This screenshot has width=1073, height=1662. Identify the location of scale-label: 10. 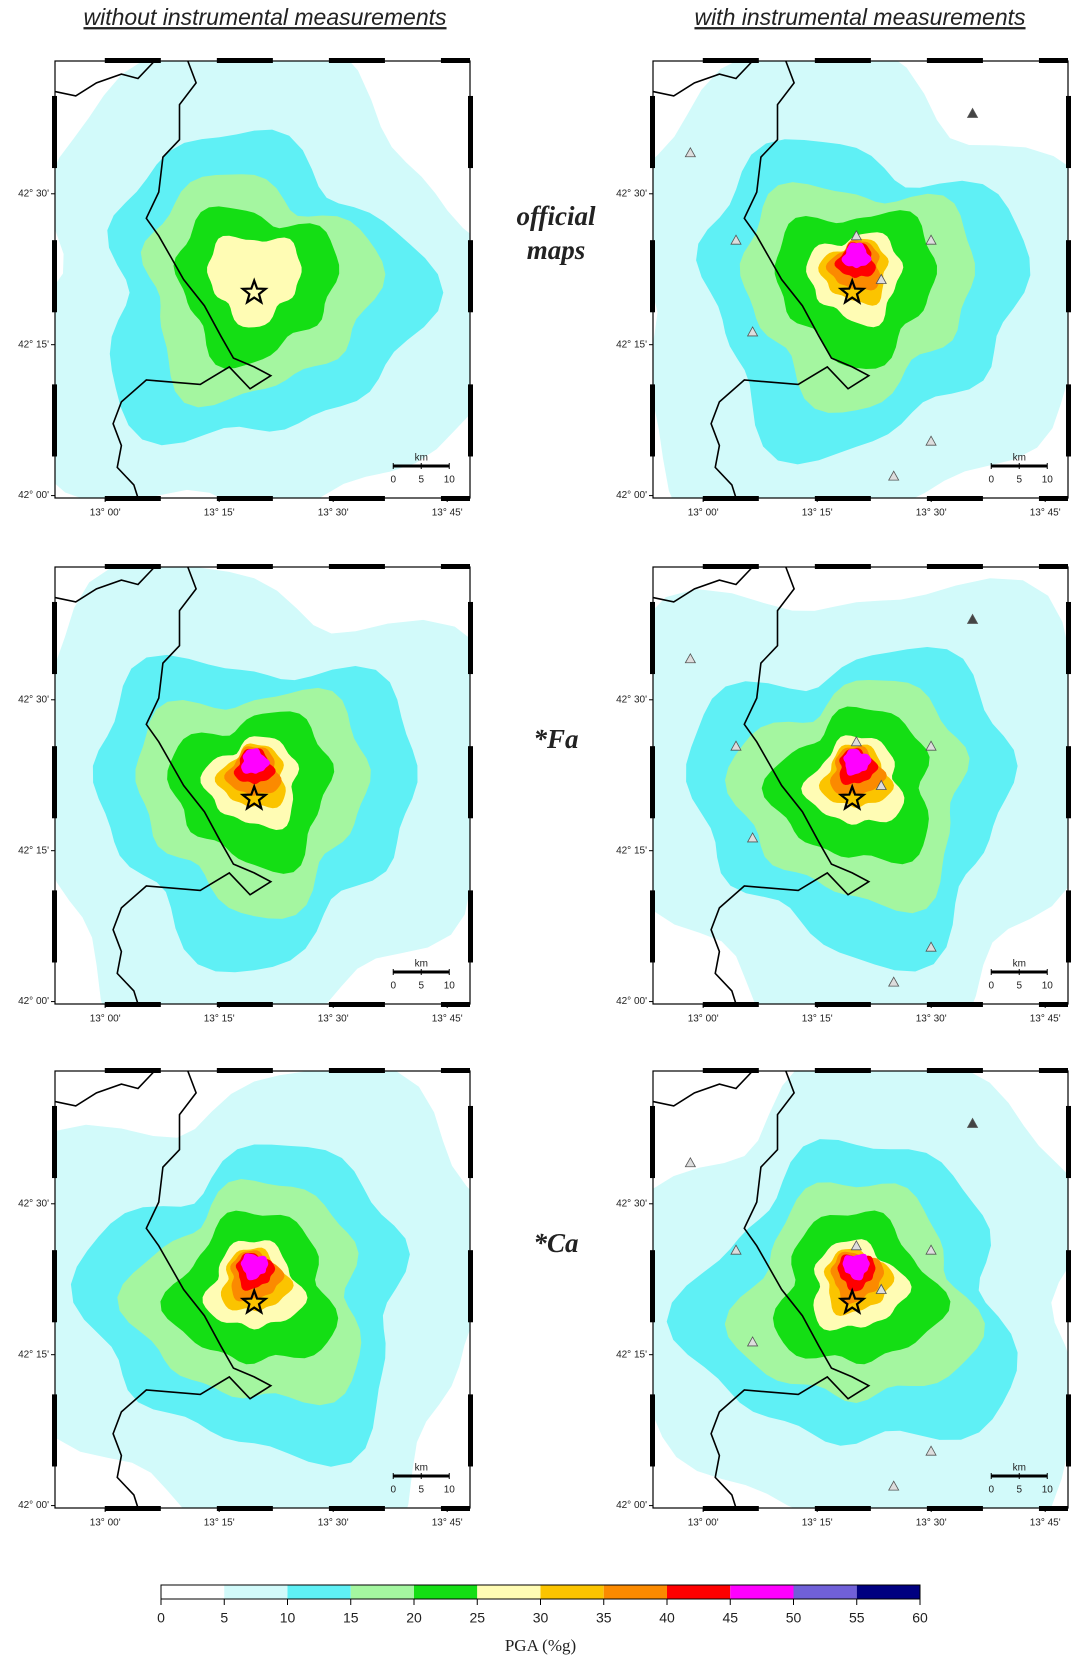
(450, 986).